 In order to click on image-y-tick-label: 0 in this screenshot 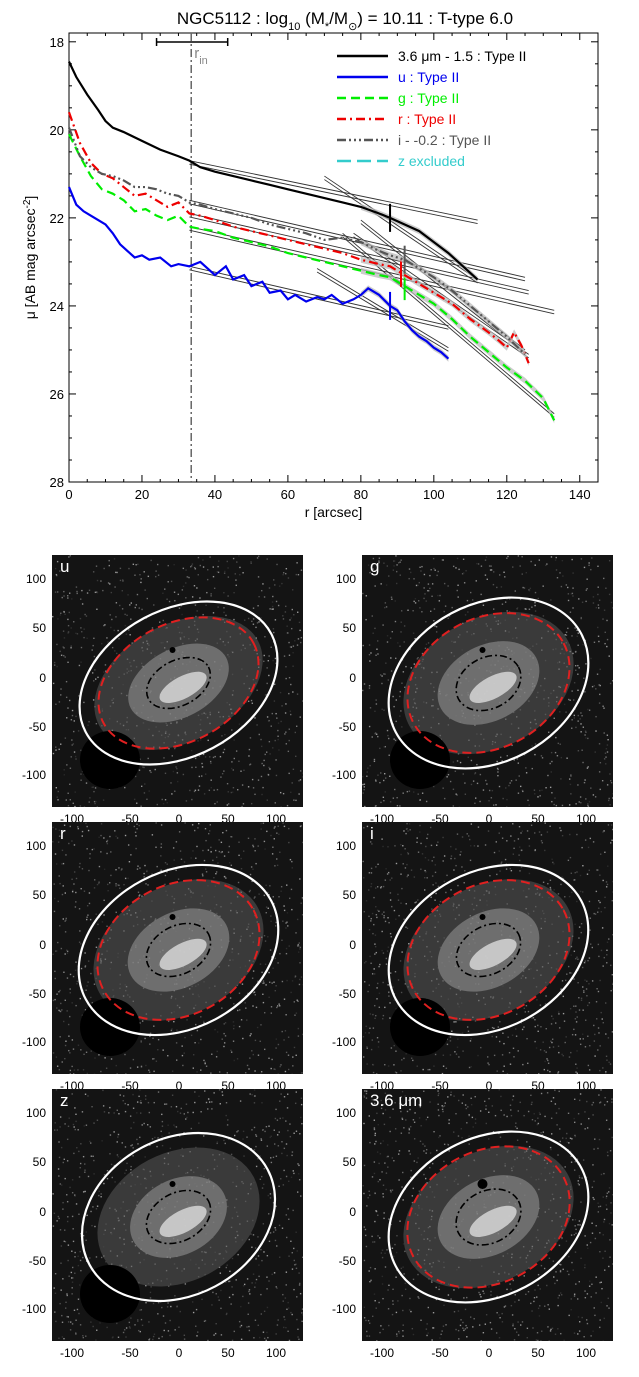, I will do `click(42, 945)`.